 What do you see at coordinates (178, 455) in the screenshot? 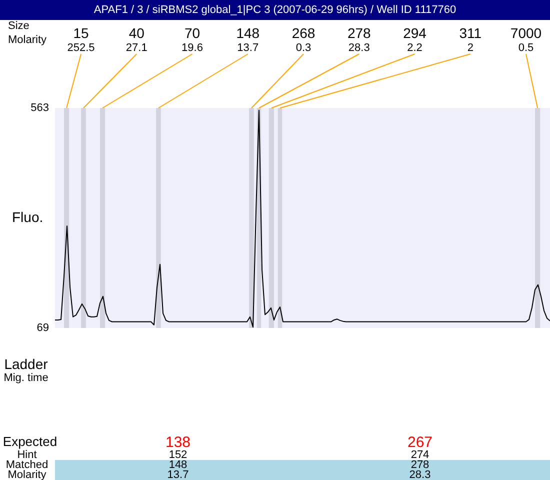
I see `text: 152` at bounding box center [178, 455].